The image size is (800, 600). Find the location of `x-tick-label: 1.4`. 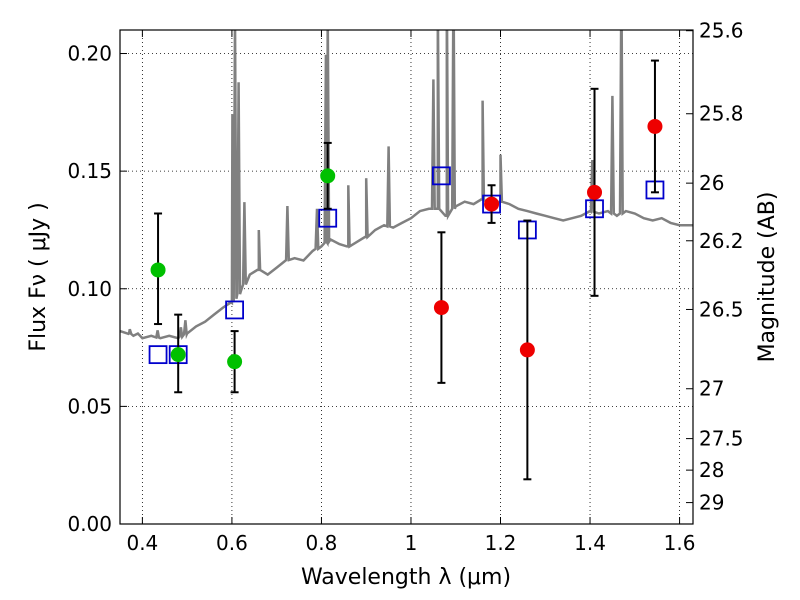

x-tick-label: 1.4 is located at coordinates (590, 543).